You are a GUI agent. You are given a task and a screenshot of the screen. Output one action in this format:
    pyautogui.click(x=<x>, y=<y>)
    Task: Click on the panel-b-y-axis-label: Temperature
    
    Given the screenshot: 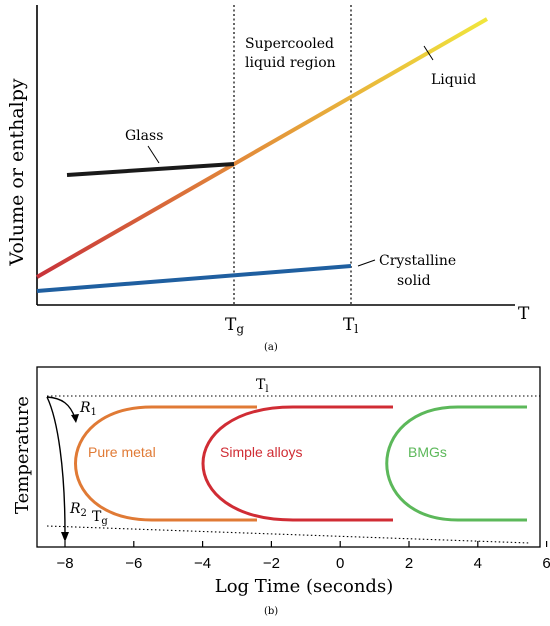 What is the action you would take?
    pyautogui.click(x=22, y=455)
    